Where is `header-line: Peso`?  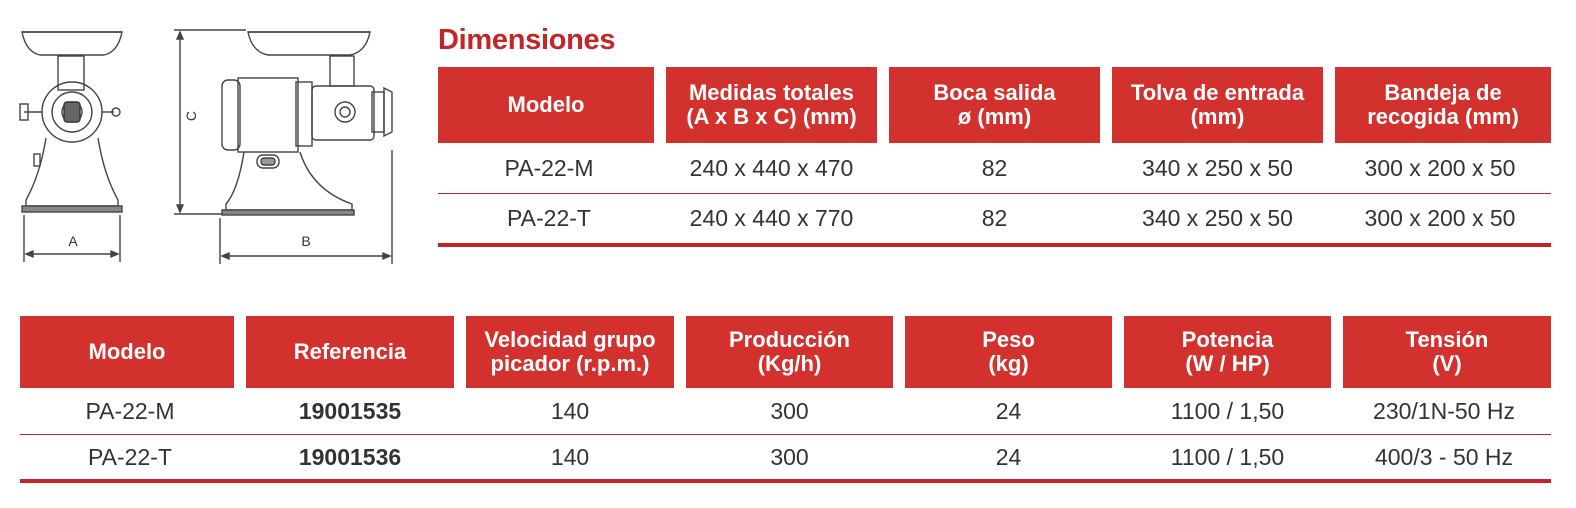 header-line: Peso is located at coordinates (1008, 339).